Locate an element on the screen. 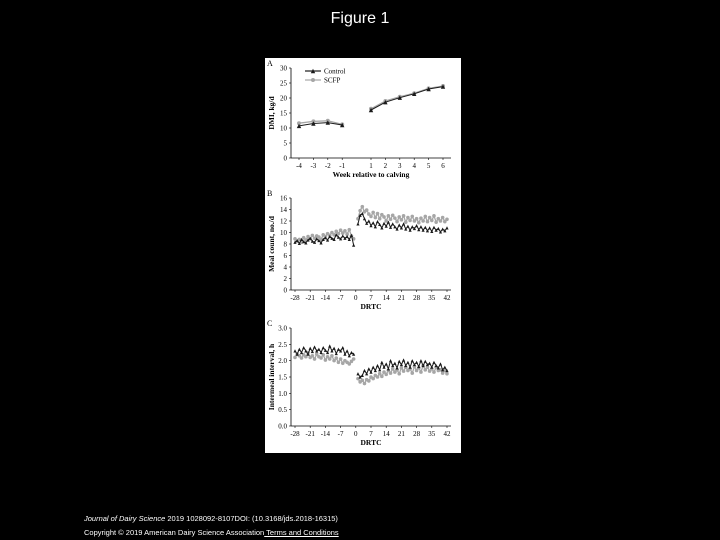 The height and width of the screenshot is (540, 720). panel-c-y-tick-label: 2.5 is located at coordinates (282, 345).